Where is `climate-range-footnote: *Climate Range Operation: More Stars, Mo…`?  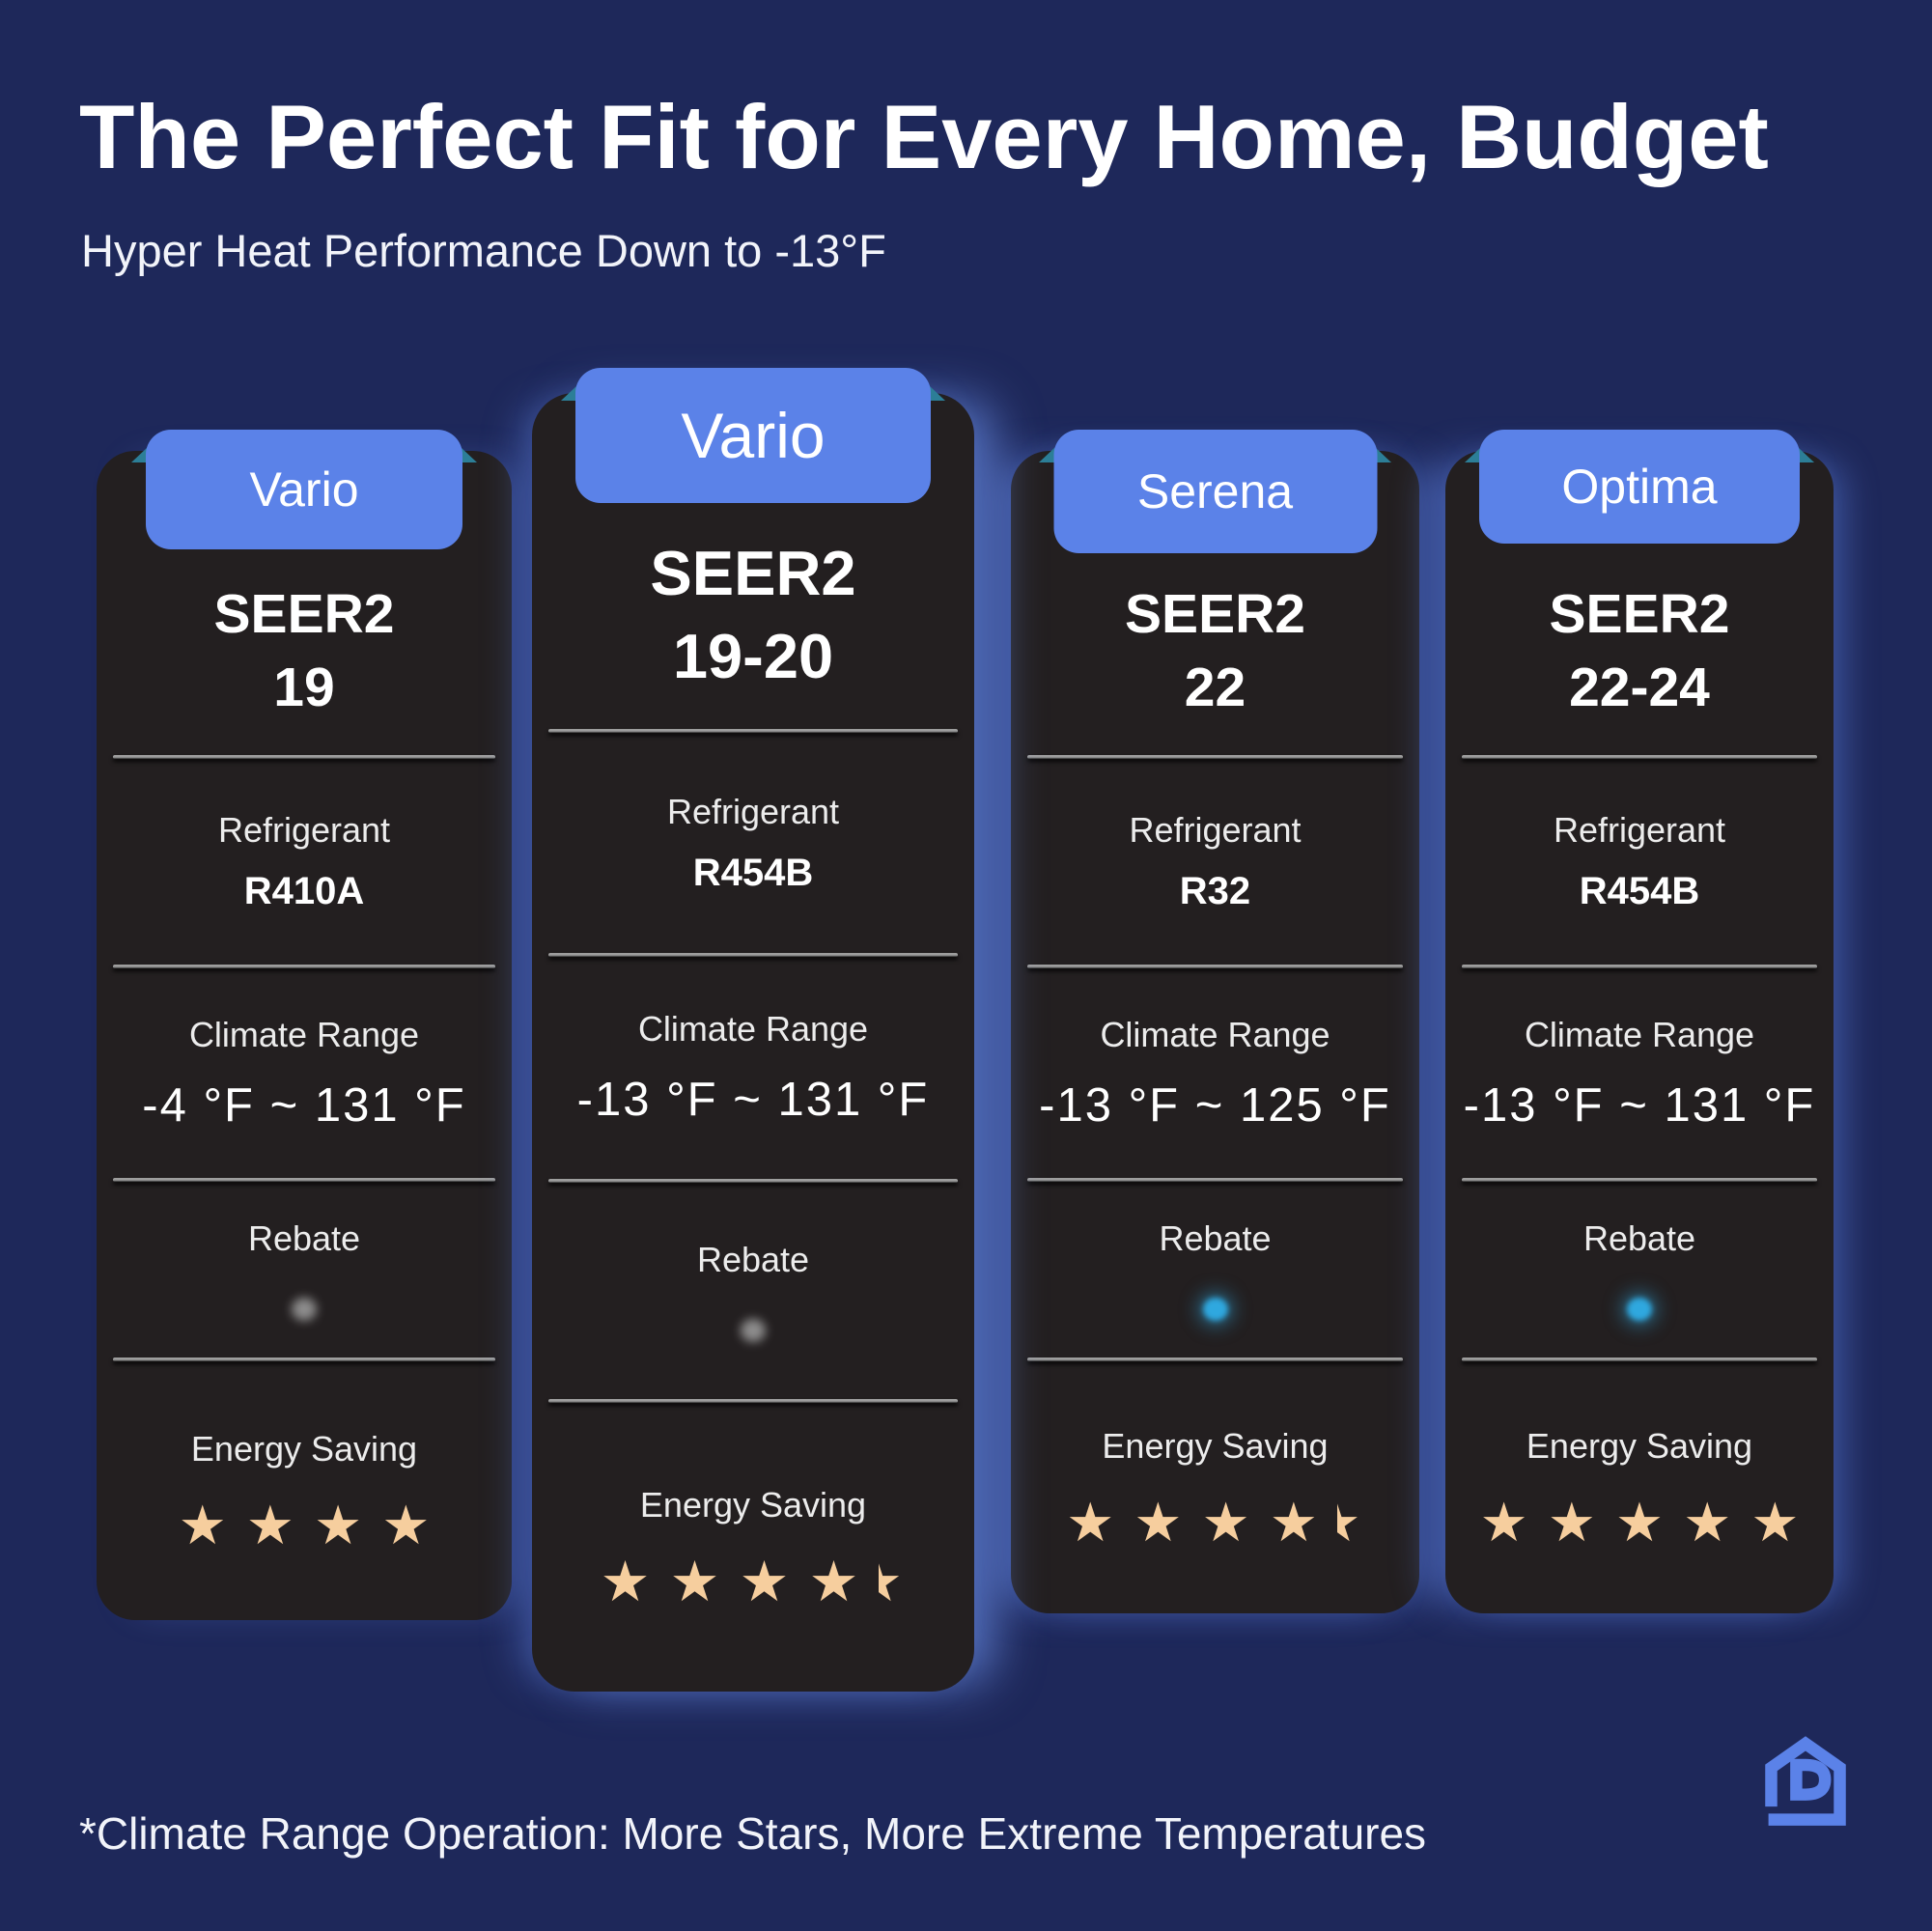 climate-range-footnote: *Climate Range Operation: More Stars, Mo… is located at coordinates (753, 1833).